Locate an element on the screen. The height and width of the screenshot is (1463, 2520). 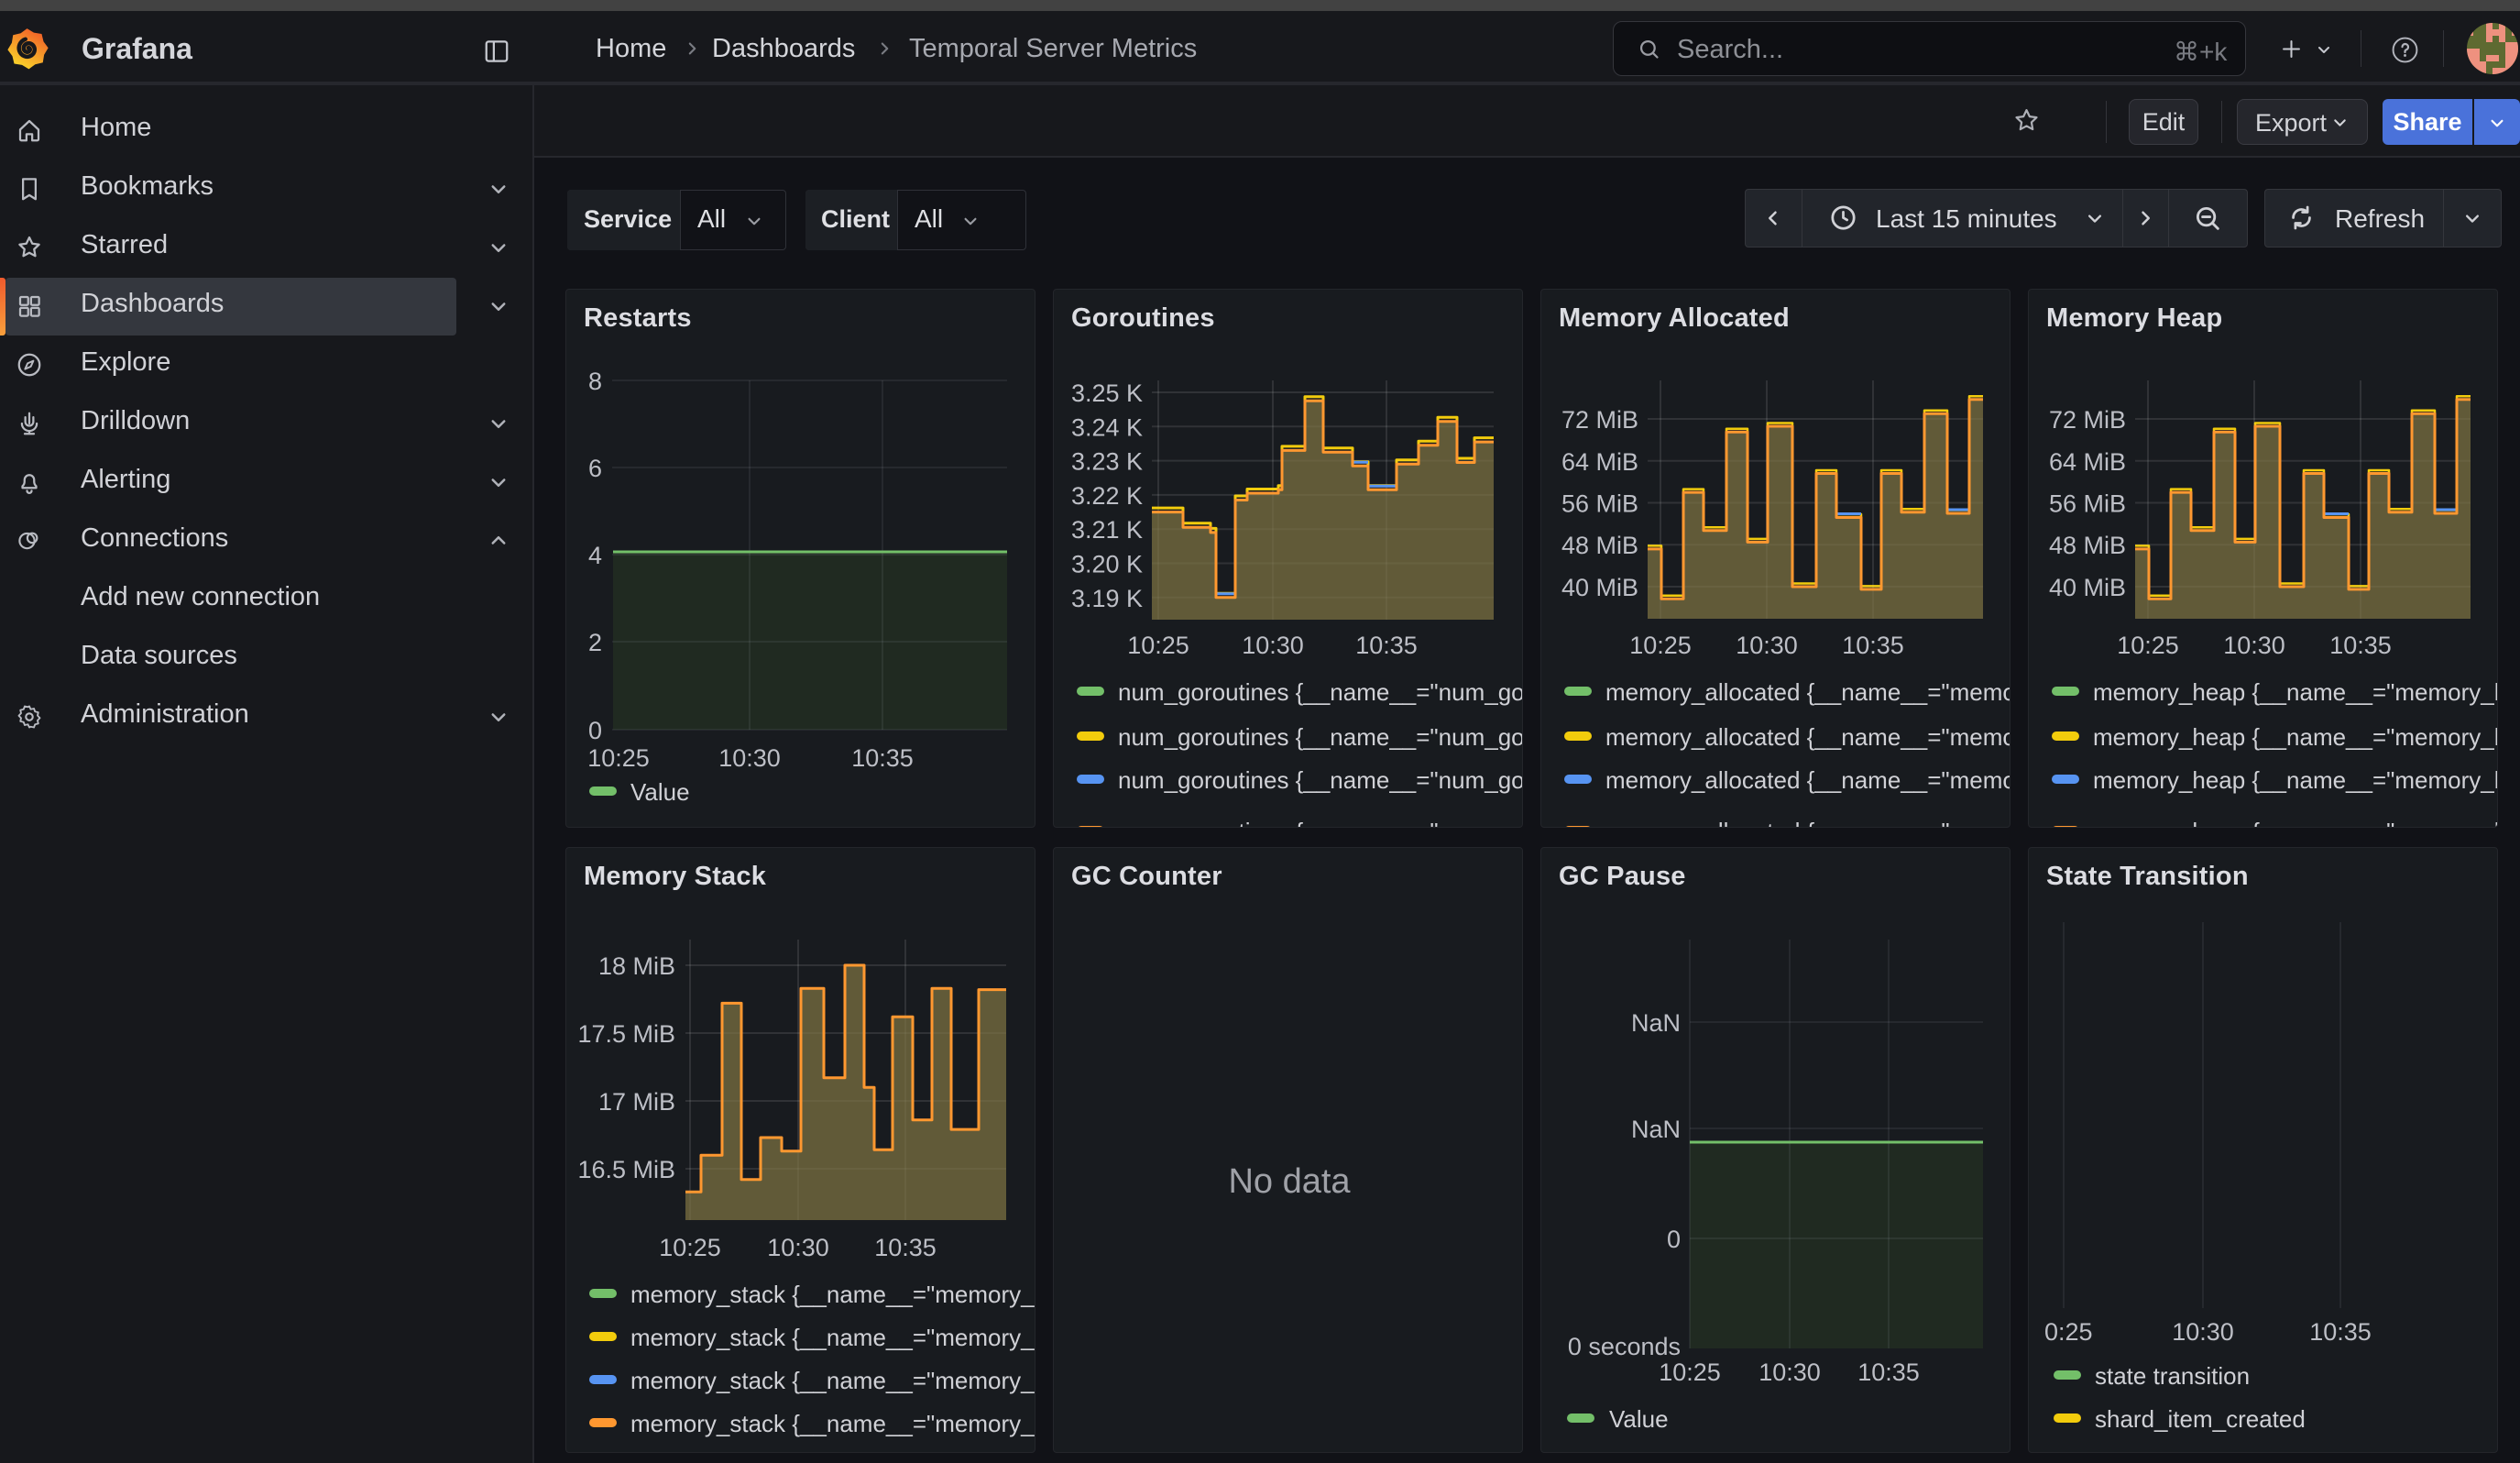
svg-text: 0 seconds is located at coordinates (1624, 1346).